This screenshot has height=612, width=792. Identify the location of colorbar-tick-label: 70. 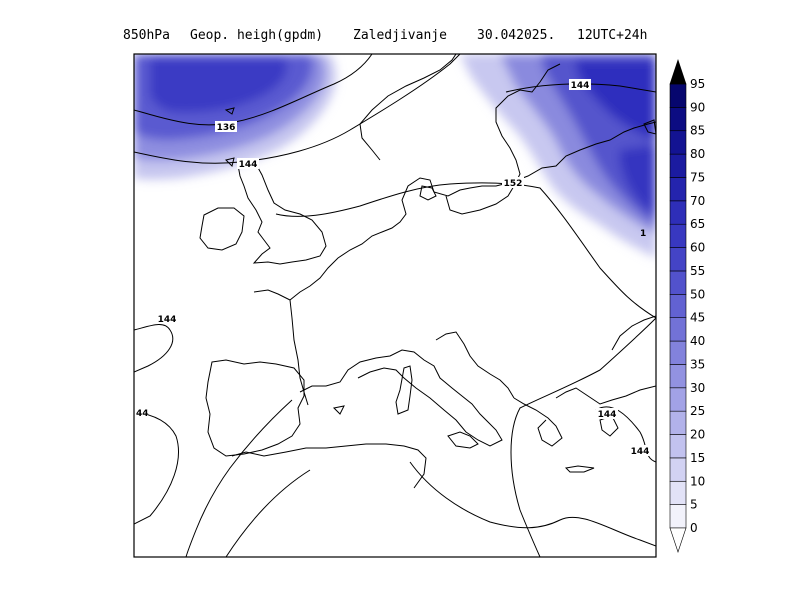
(697, 201).